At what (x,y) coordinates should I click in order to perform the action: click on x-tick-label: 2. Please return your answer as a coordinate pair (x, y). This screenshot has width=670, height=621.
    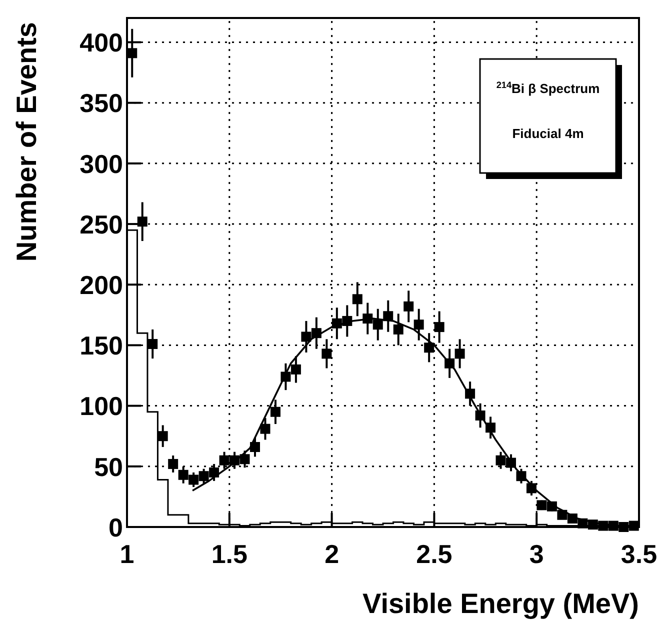
    Looking at the image, I should click on (332, 554).